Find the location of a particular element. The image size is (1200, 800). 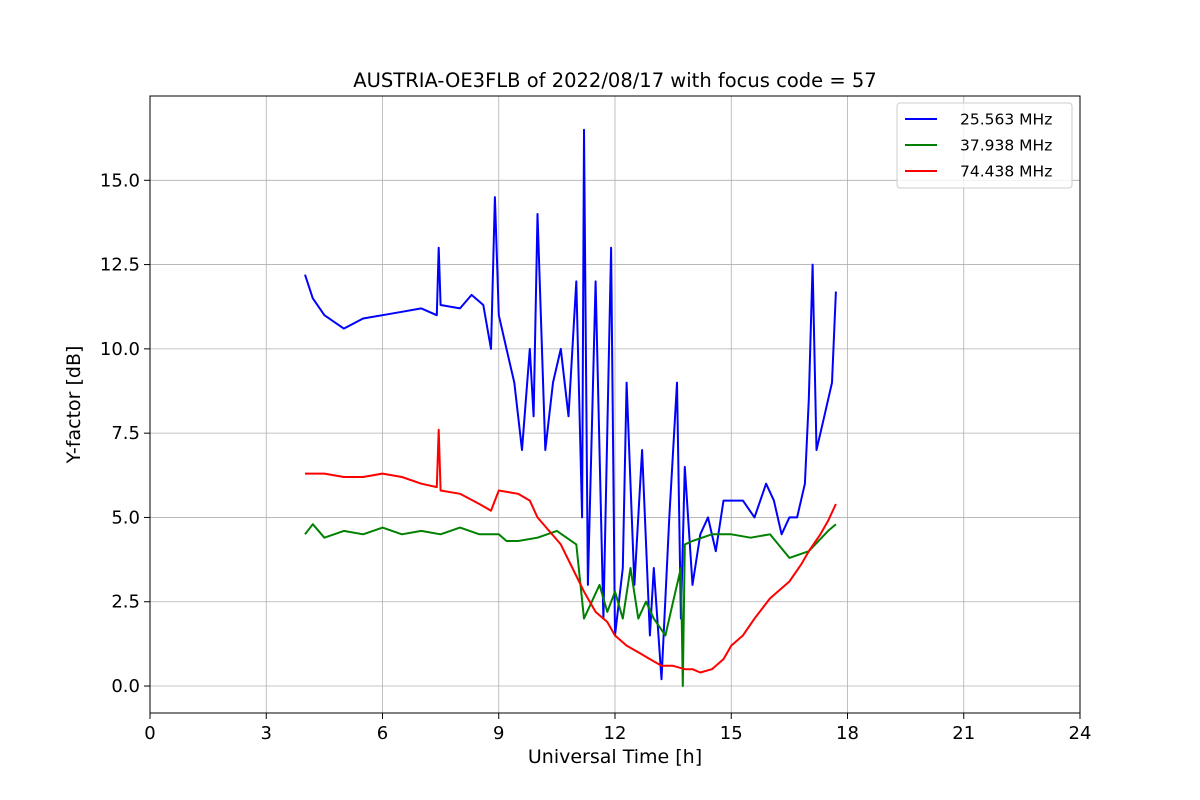

series-line-74-438-mhz is located at coordinates (571, 551).